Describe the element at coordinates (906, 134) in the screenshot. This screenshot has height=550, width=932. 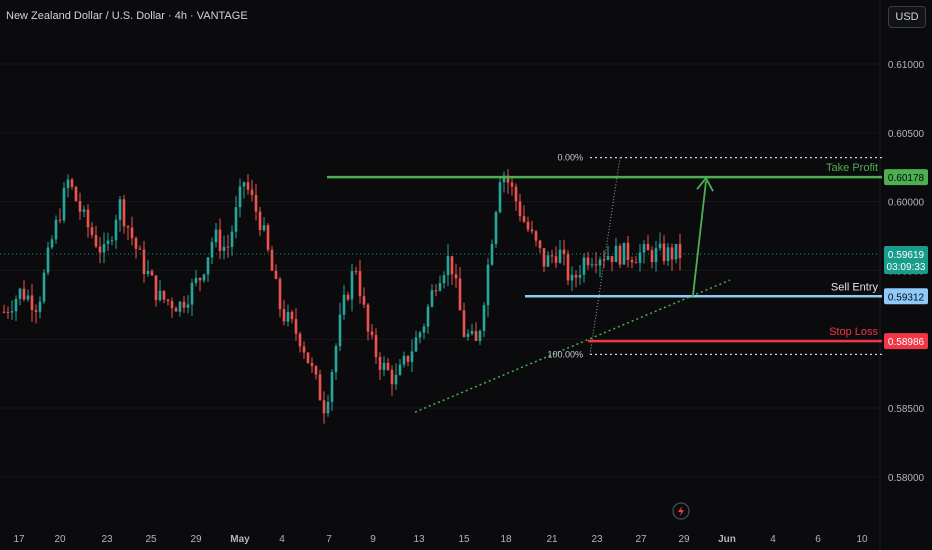
I see `y-tick-label: 0.60500` at that location.